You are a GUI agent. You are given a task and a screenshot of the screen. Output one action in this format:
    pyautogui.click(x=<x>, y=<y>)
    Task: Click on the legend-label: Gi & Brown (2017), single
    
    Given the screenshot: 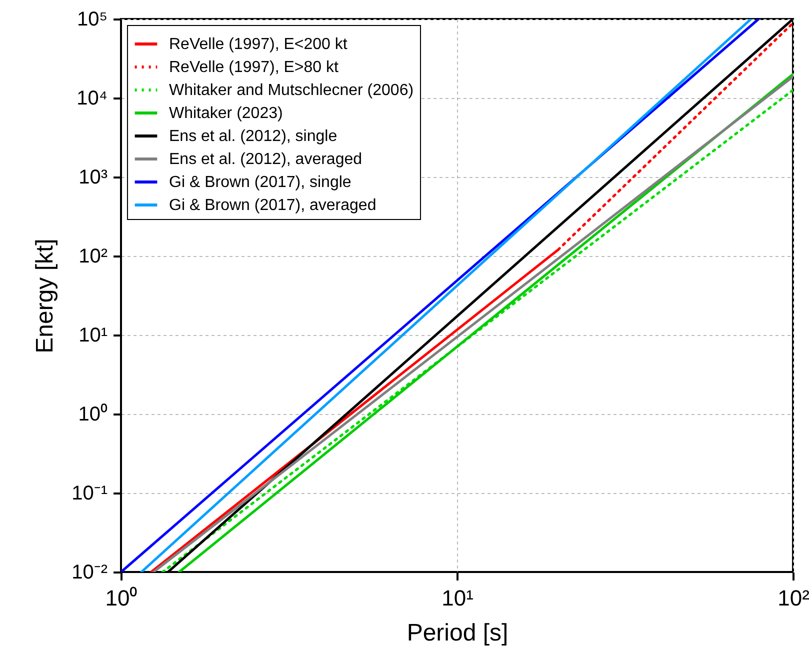 What is the action you would take?
    pyautogui.click(x=260, y=182)
    